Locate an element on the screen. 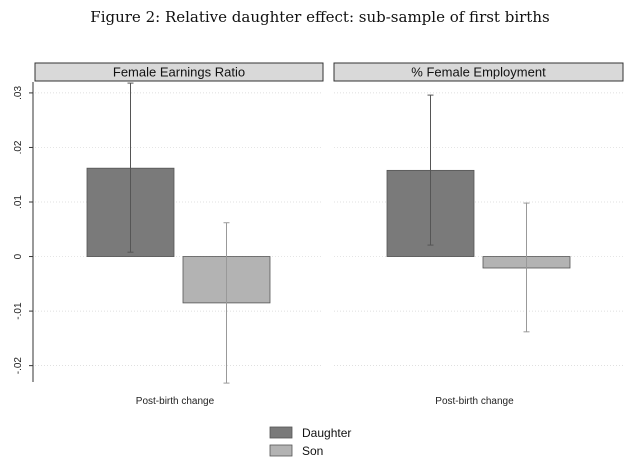 This screenshot has width=640, height=471. y-tick-label: -.02 is located at coordinates (18, 366).